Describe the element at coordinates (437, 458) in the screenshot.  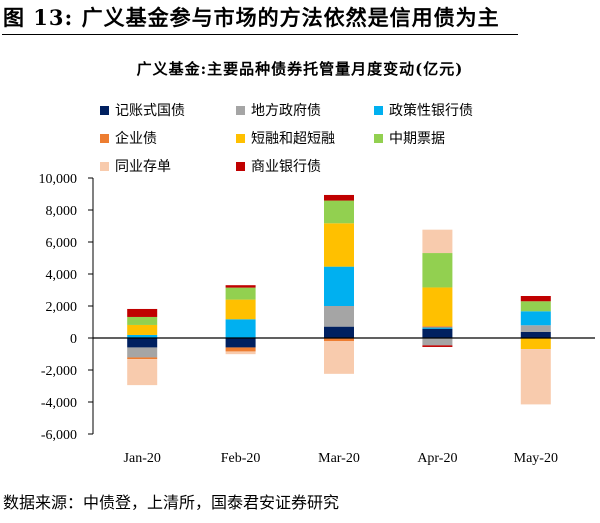
I see `x-tick-label: Apr-20` at that location.